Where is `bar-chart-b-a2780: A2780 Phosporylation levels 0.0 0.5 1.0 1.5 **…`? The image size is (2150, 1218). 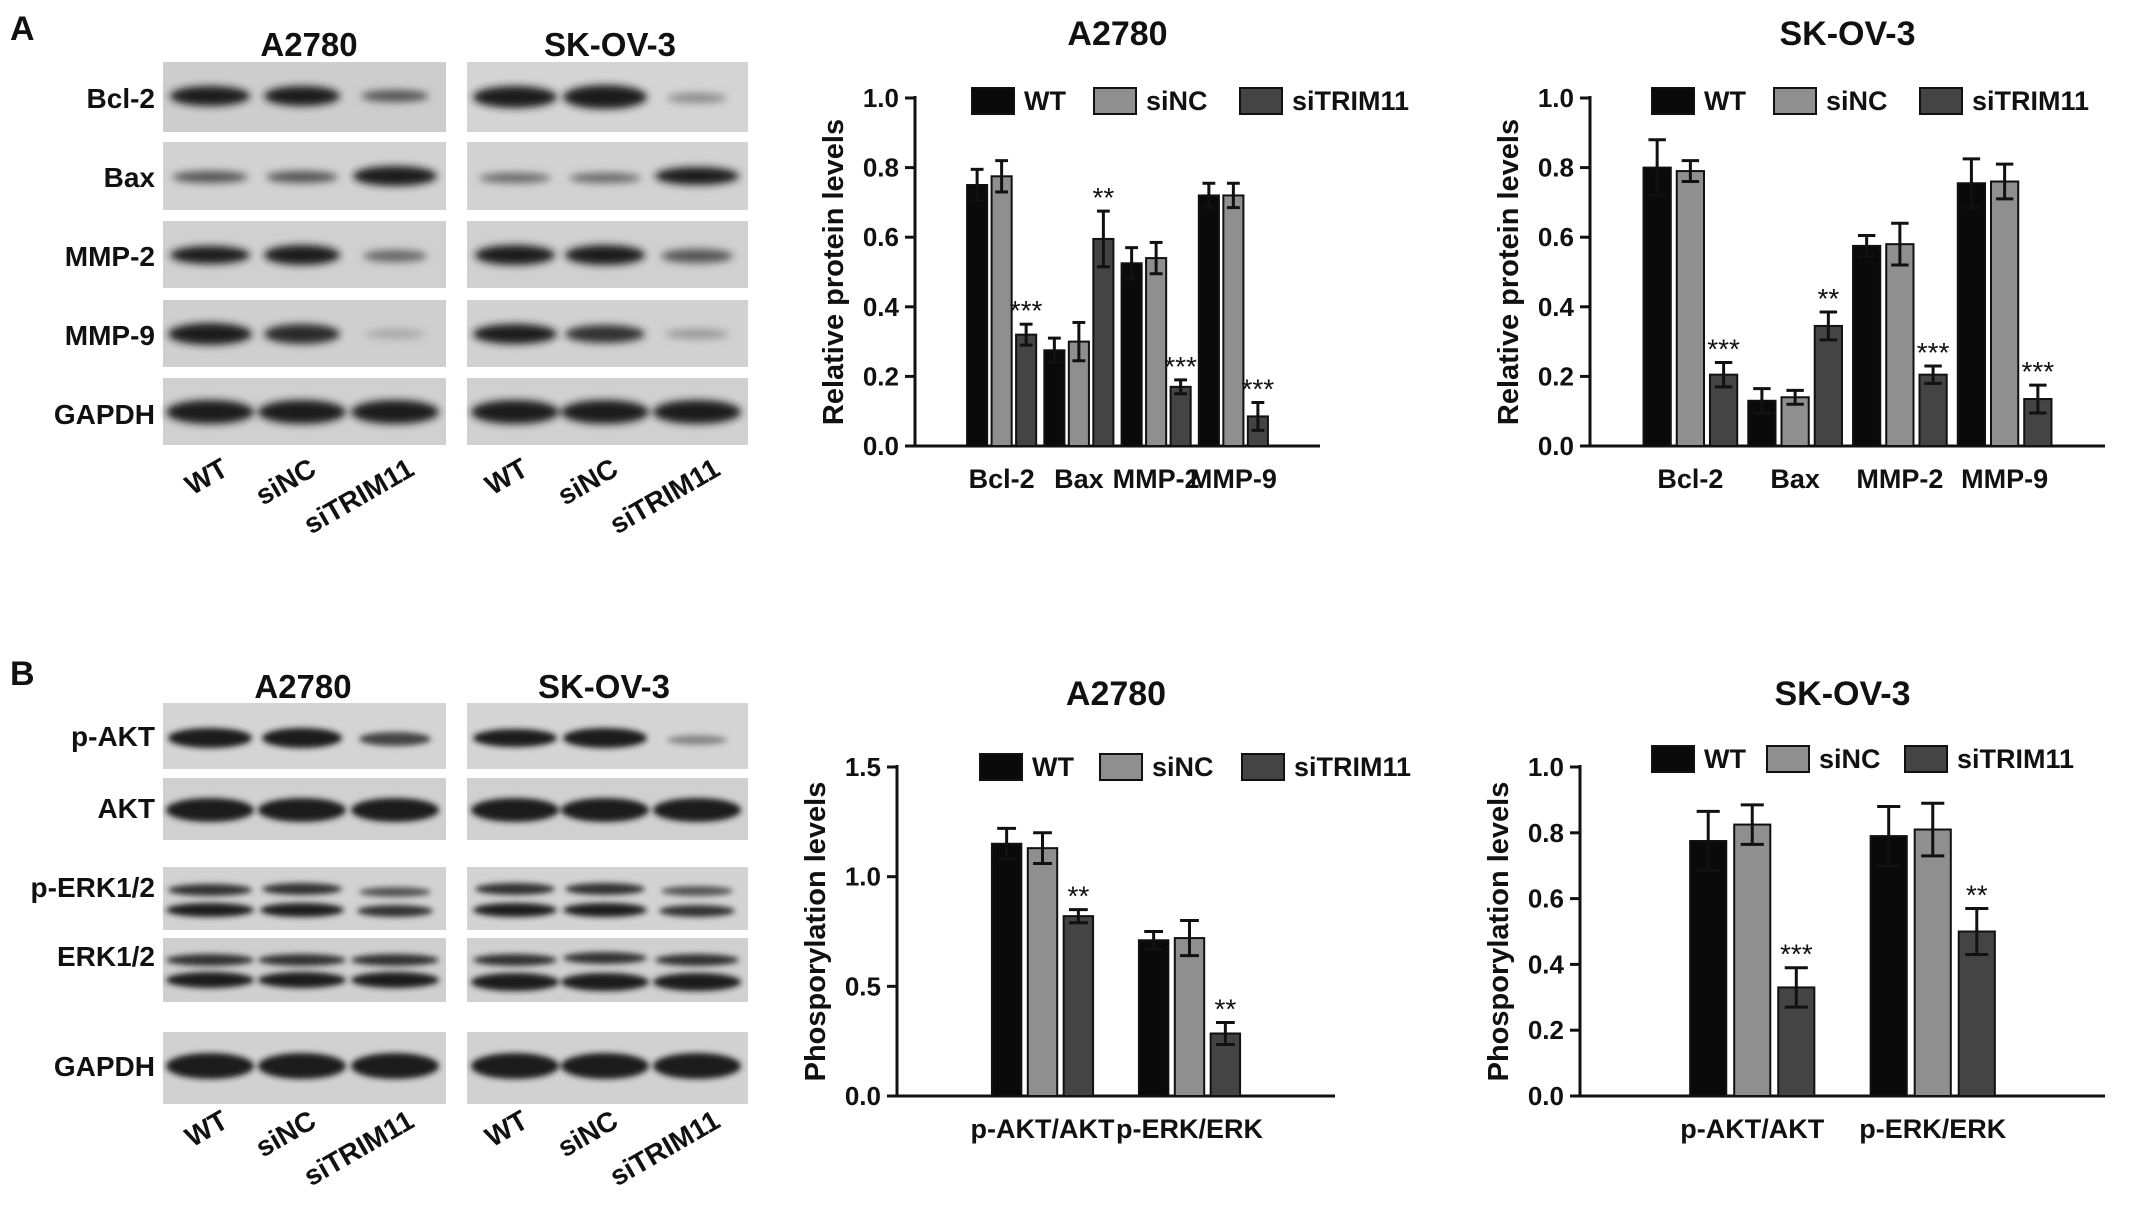
bar-chart-b-a2780: A2780 Phosporylation levels 0.0 0.5 1.0 1.5 **… is located at coordinates (1105, 909).